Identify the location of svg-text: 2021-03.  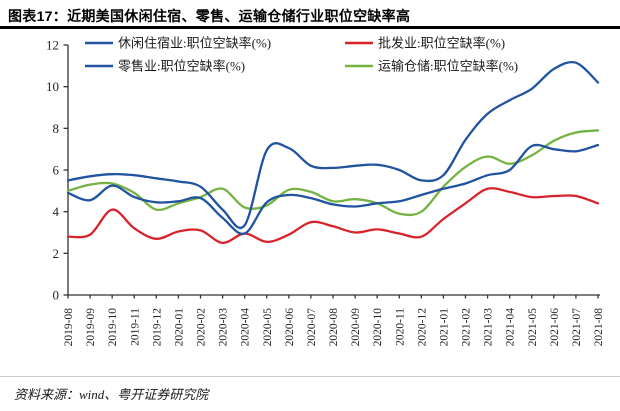
(489, 327).